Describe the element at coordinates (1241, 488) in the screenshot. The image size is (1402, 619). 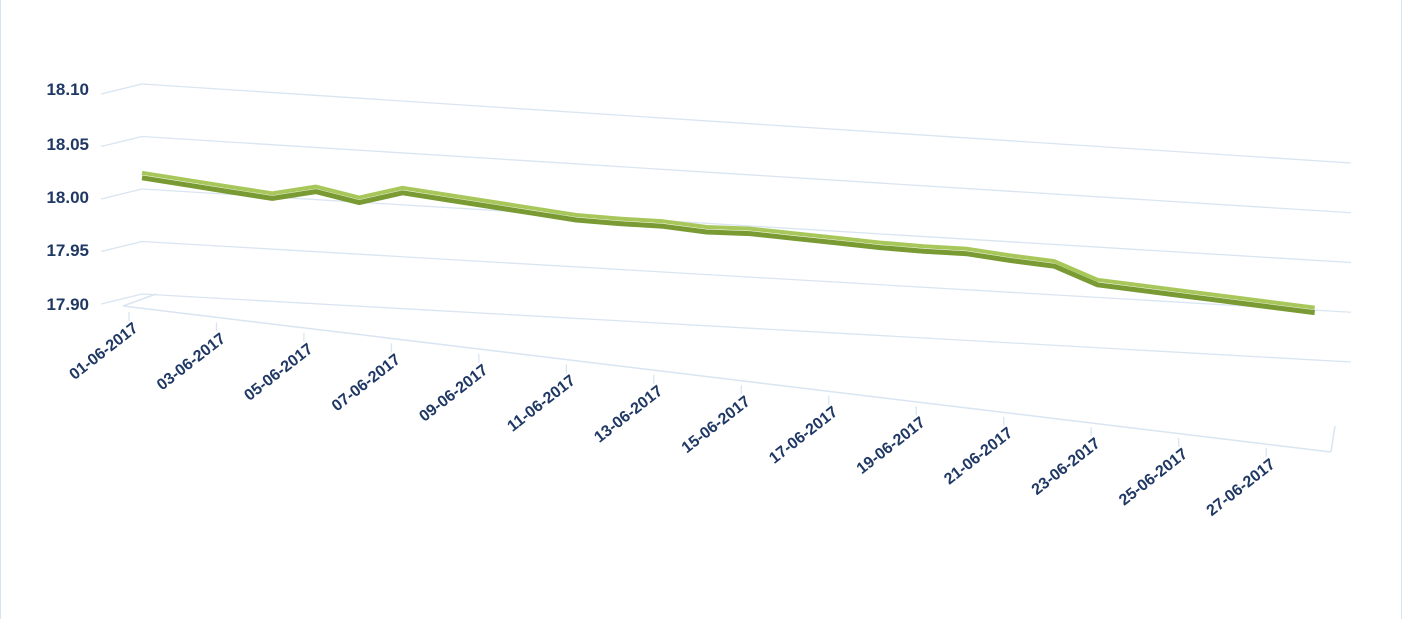
I see `x-tick-label: 27-06-2017` at that location.